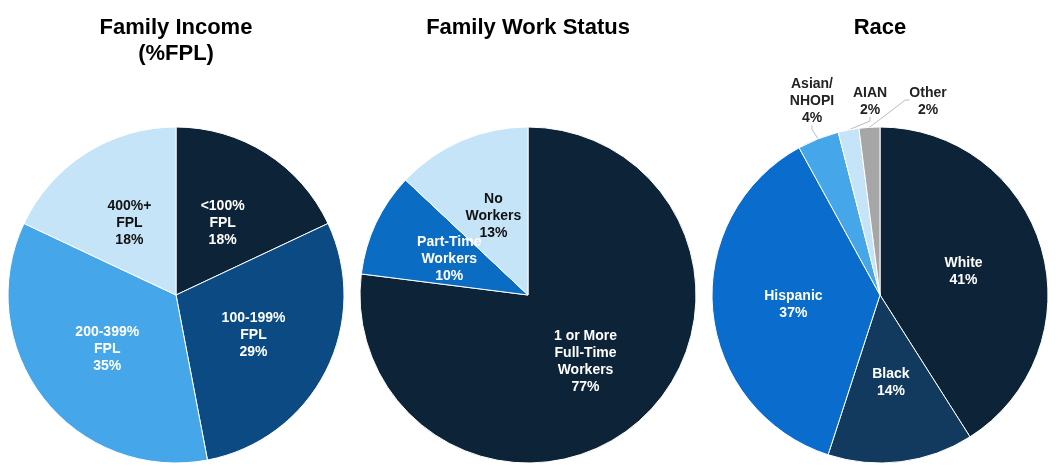 The width and height of the screenshot is (1058, 466). Describe the element at coordinates (891, 372) in the screenshot. I see `slice-label: Black` at that location.